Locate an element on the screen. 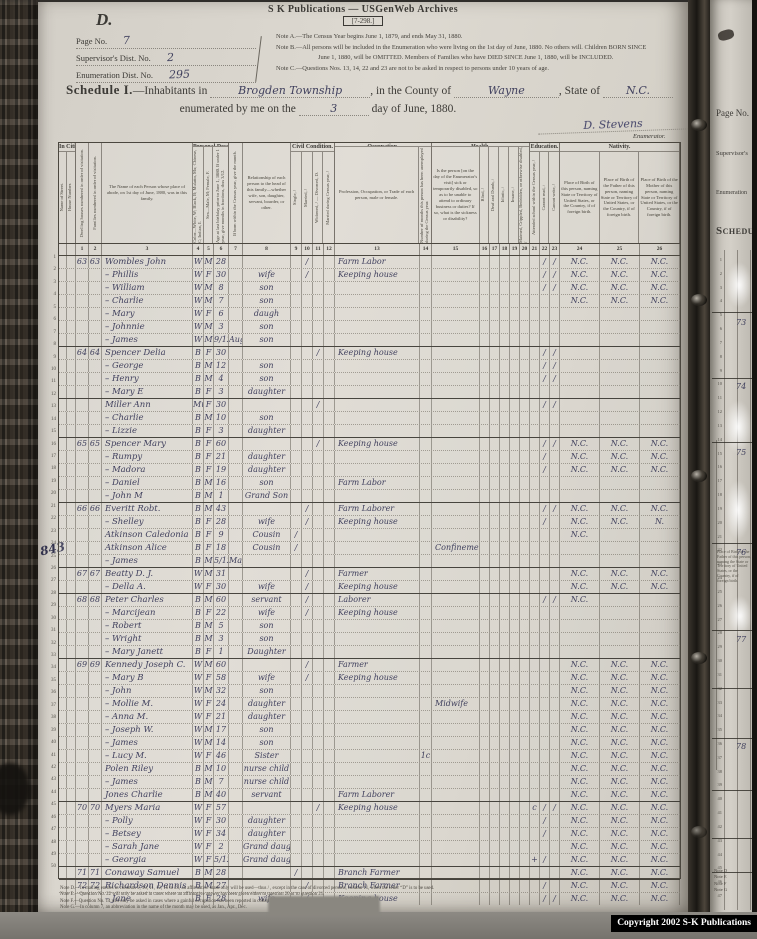 The width and height of the screenshot is (757, 939). table-row: – Joseph W. W M 17 son N.C. N.C. N.C. is located at coordinates (369, 730).